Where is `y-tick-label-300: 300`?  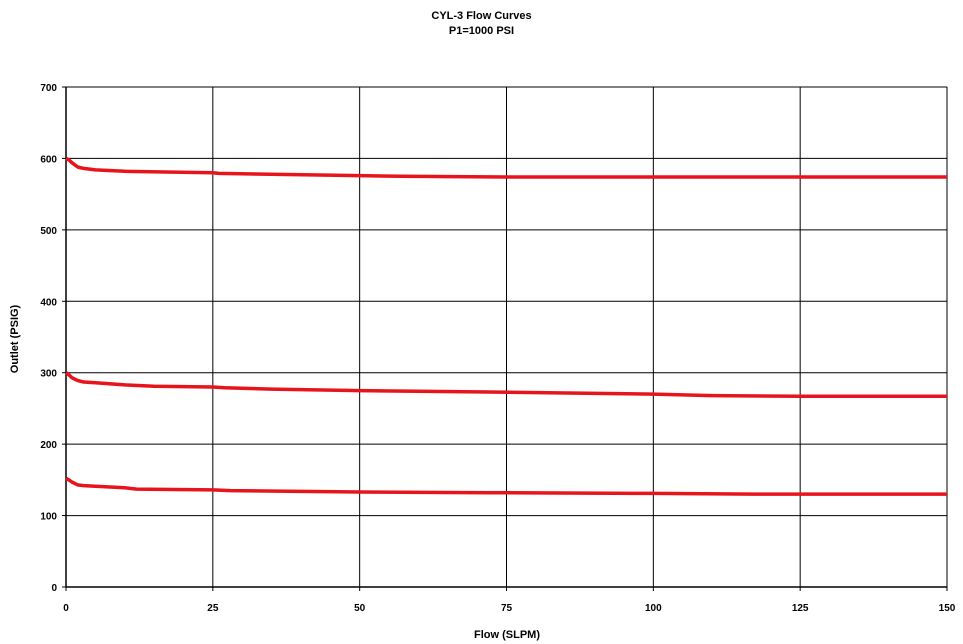
y-tick-label-300: 300 is located at coordinates (48, 374).